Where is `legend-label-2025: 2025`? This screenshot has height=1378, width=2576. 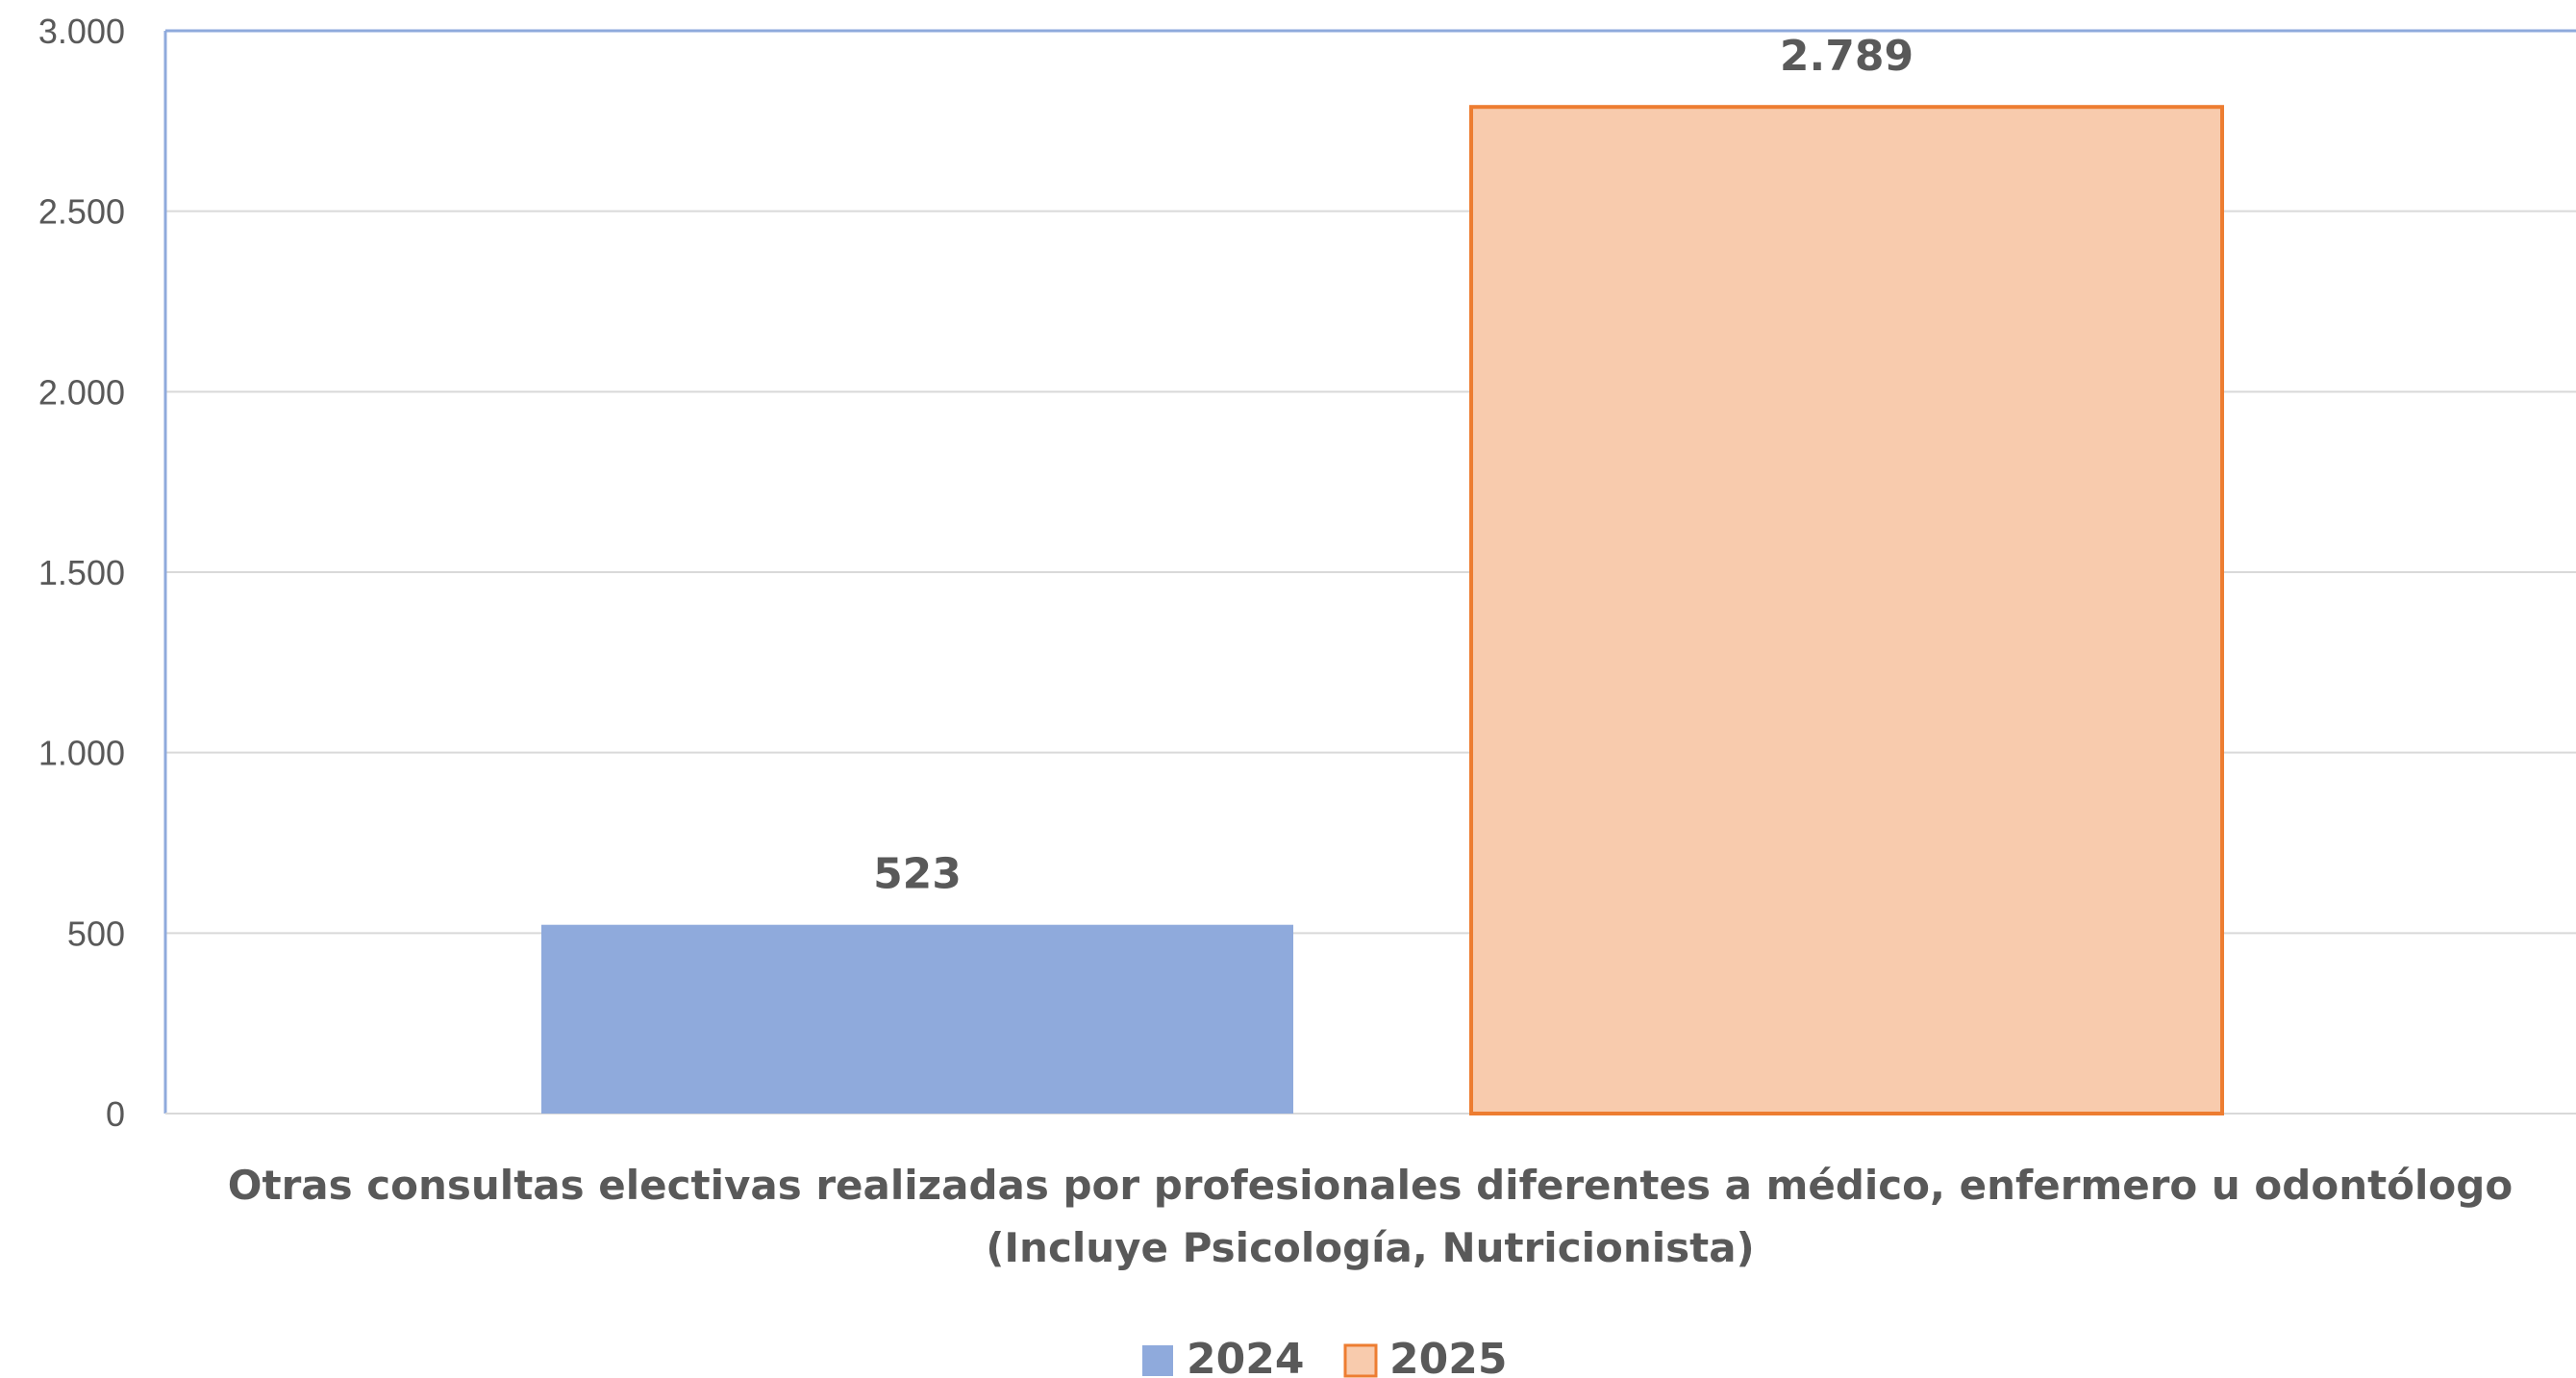
legend-label-2025: 2025 is located at coordinates (1448, 1356).